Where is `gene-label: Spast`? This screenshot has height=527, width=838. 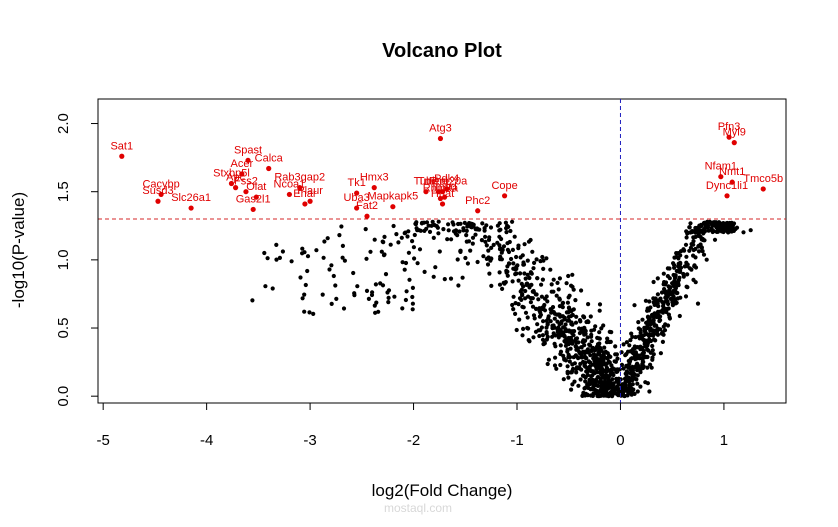
gene-label: Spast is located at coordinates (248, 150).